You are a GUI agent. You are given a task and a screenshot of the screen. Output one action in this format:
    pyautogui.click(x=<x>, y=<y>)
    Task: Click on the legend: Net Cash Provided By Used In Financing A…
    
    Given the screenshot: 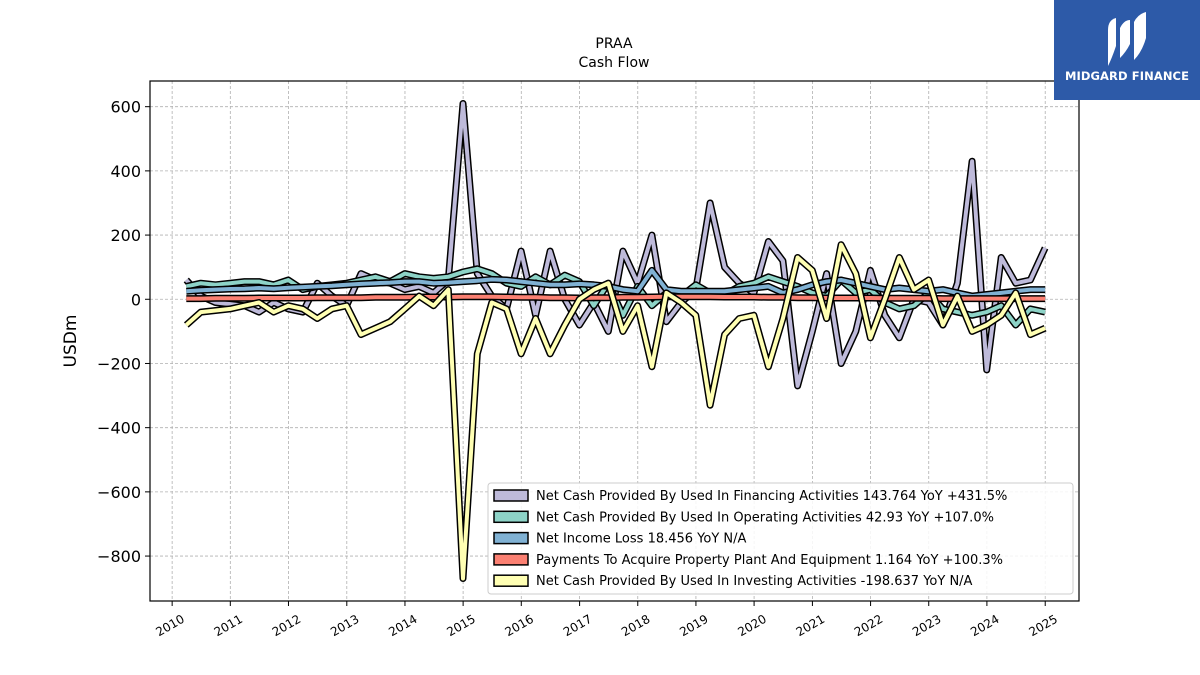 What is the action you would take?
    pyautogui.click(x=780, y=538)
    